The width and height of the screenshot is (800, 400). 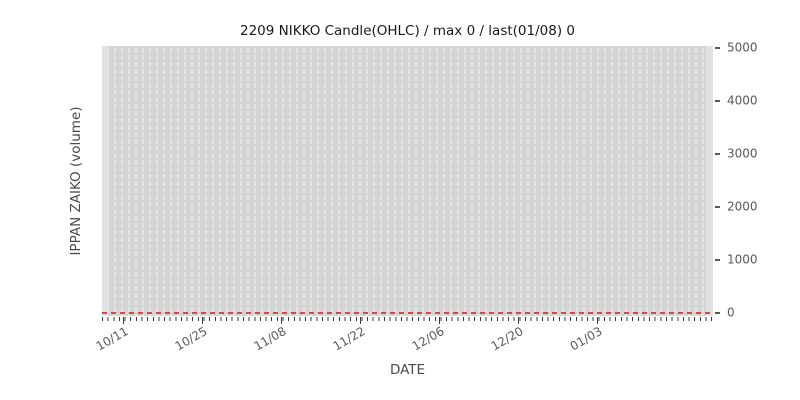 I want to click on x-tick-label: 10/11, so click(x=112, y=339).